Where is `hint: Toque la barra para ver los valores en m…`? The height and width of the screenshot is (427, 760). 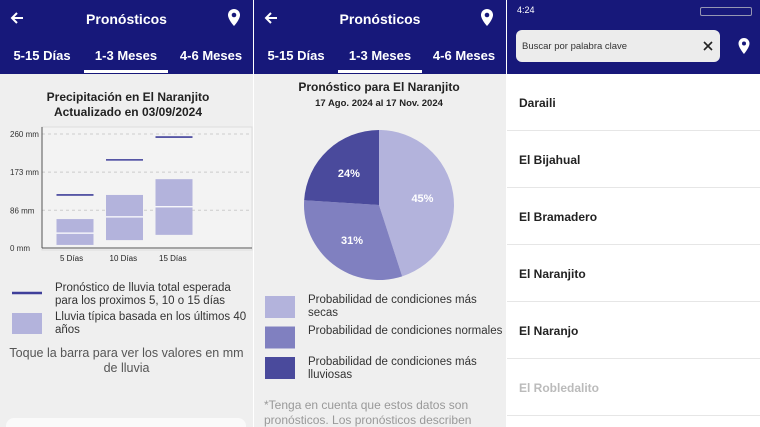
hint: Toque la barra para ver los valores en m… is located at coordinates (126, 360).